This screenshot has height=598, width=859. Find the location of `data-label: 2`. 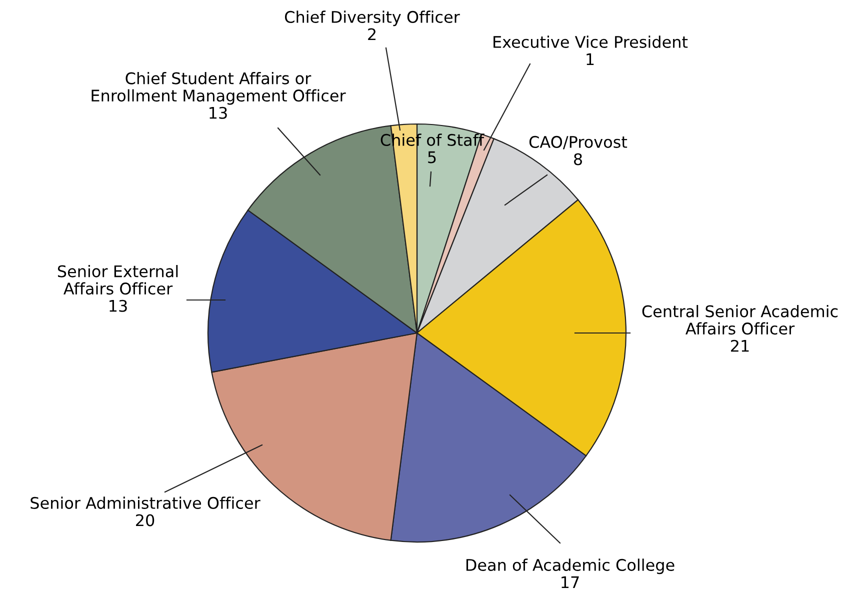

data-label: 2 is located at coordinates (372, 34).